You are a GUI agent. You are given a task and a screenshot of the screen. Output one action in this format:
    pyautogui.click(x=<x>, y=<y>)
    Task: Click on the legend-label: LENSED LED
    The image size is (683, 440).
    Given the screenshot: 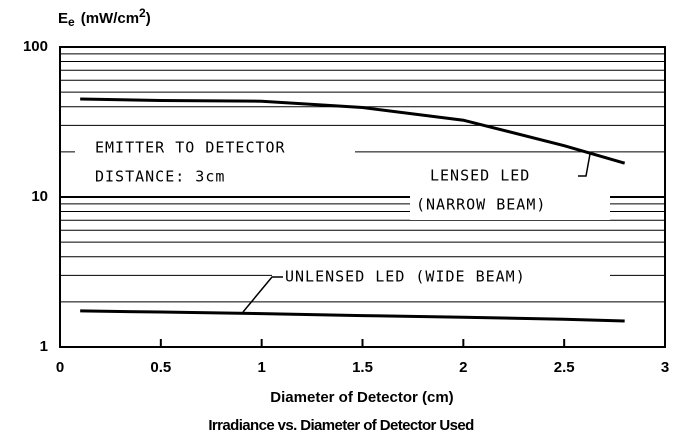 What is the action you would take?
    pyautogui.click(x=480, y=176)
    